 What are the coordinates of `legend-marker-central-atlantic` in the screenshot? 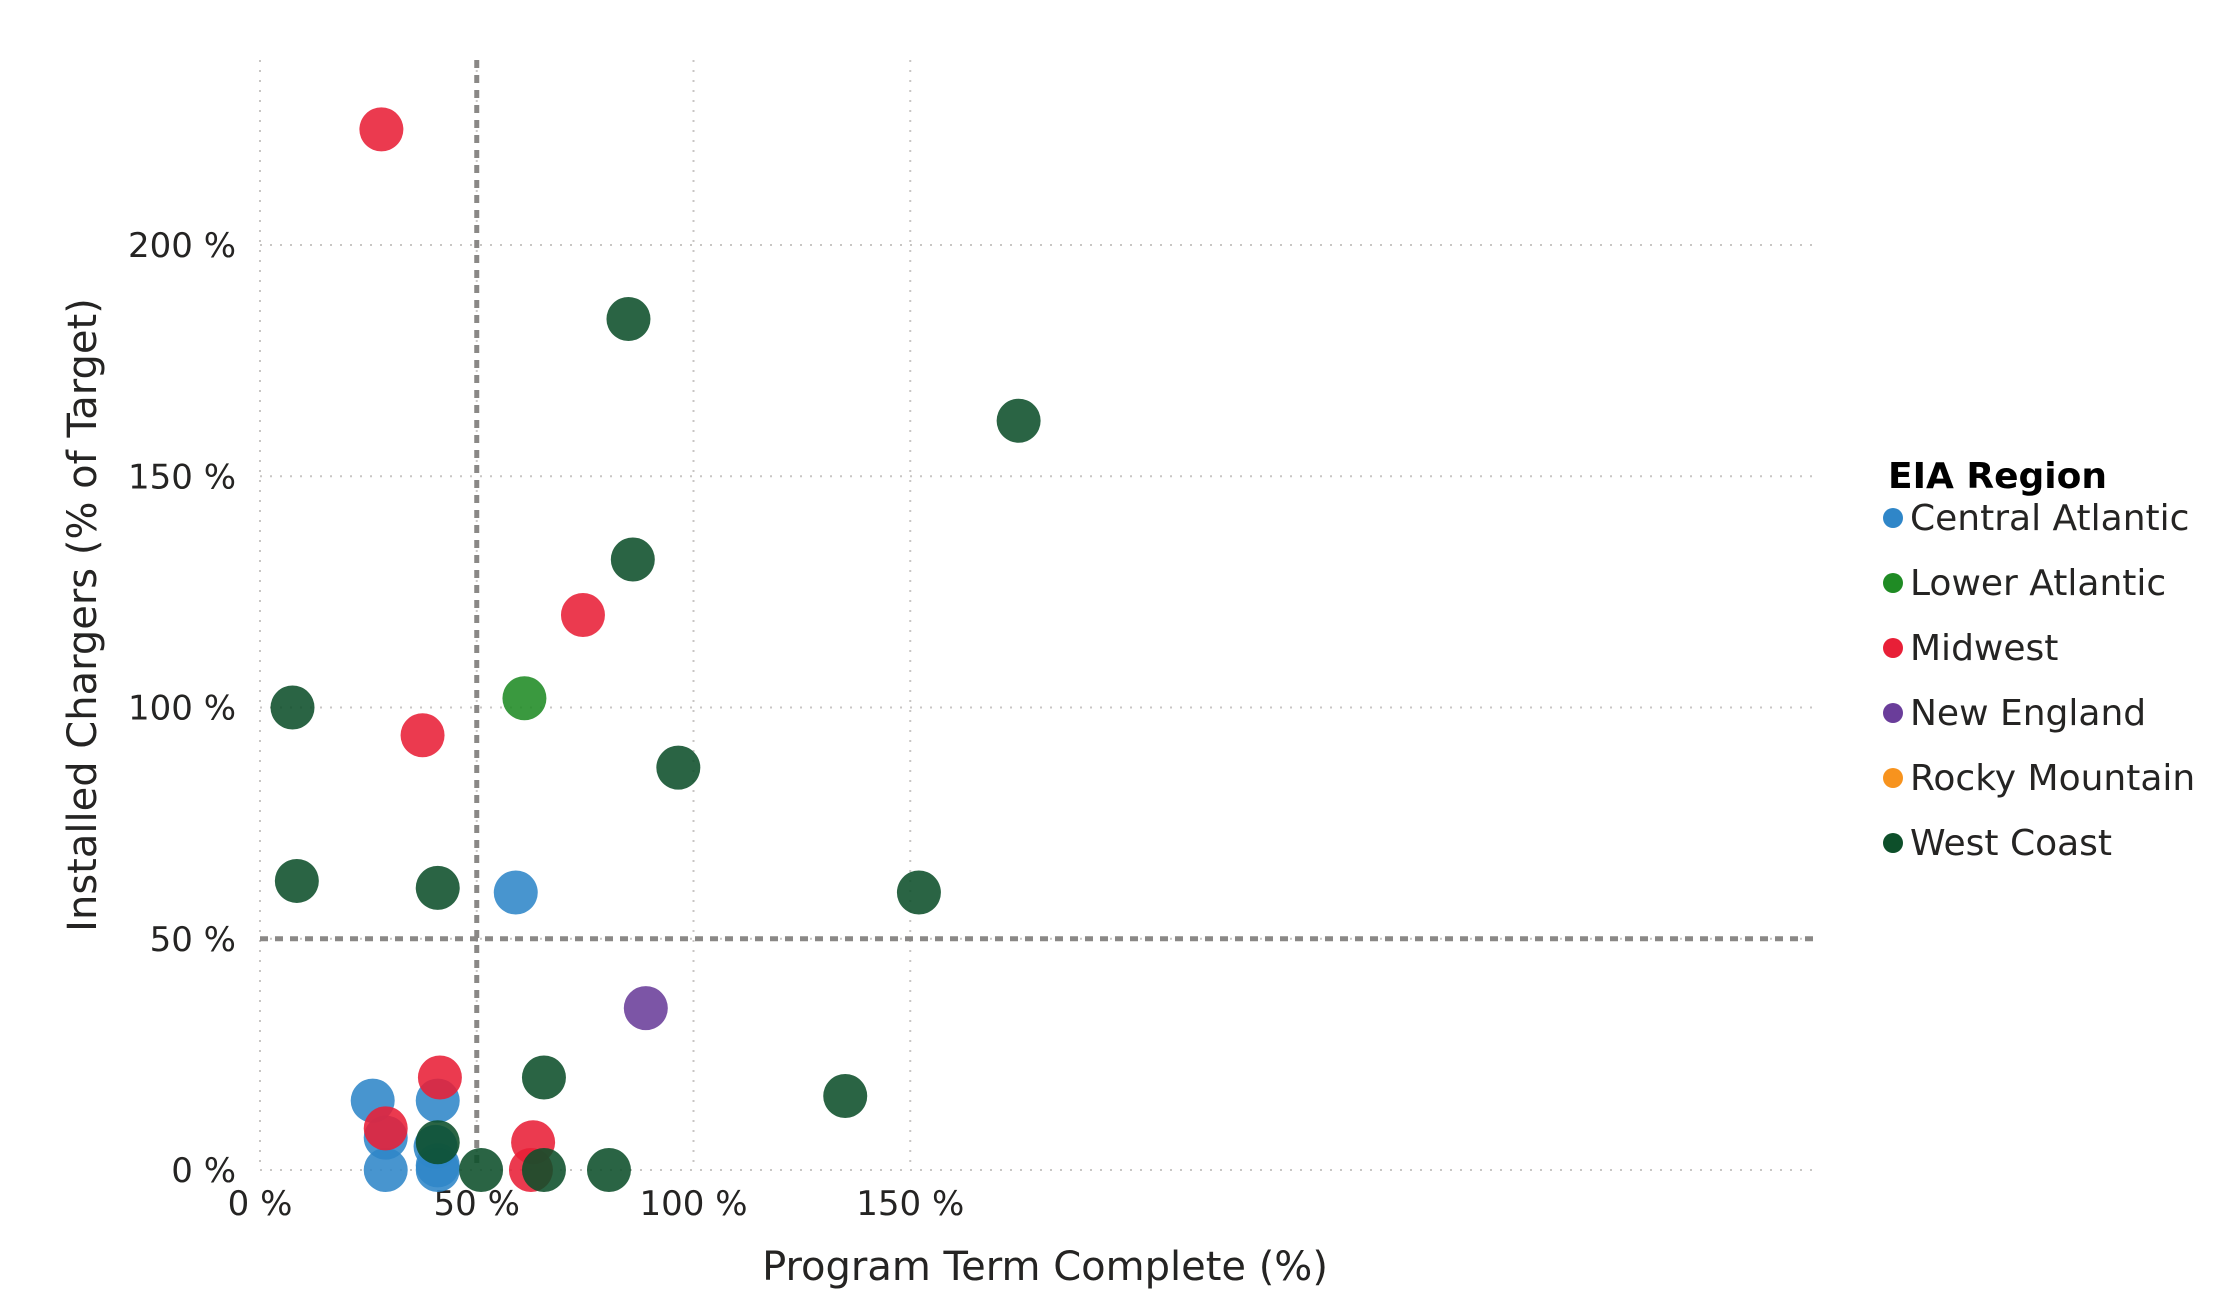 It's located at (1893, 518).